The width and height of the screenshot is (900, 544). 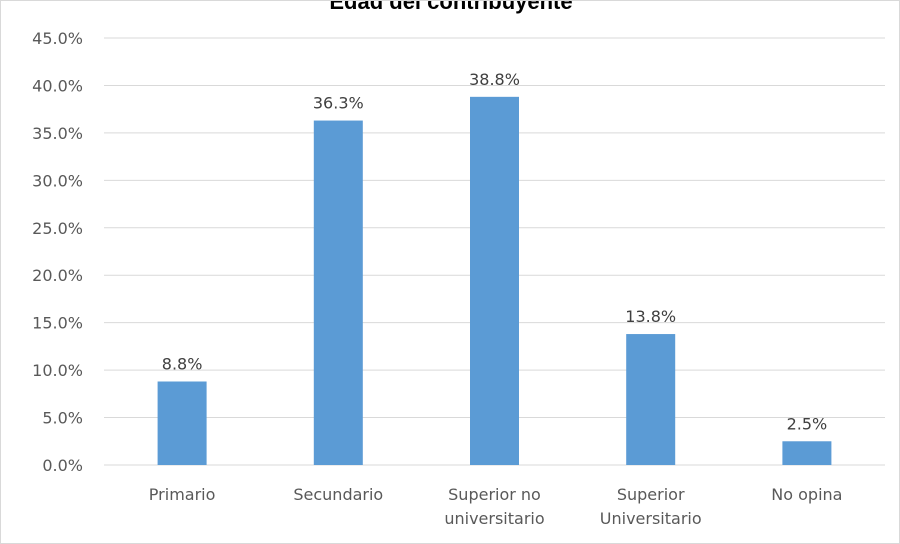 I want to click on x-category-label: universitario, so click(x=494, y=518).